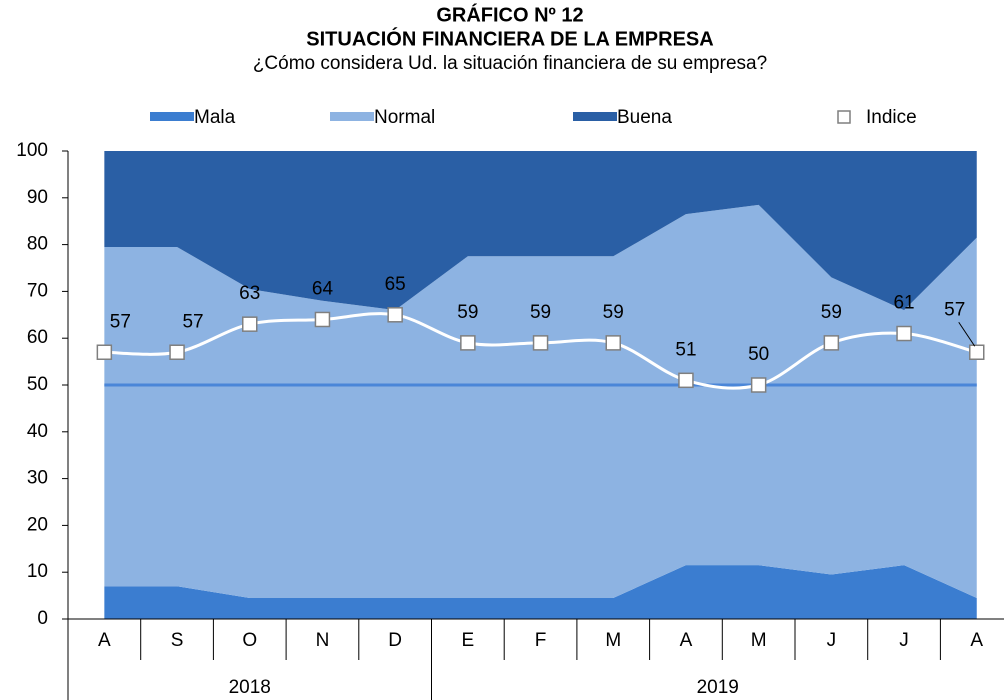  Describe the element at coordinates (758, 354) in the screenshot. I see `data-label: 50` at that location.